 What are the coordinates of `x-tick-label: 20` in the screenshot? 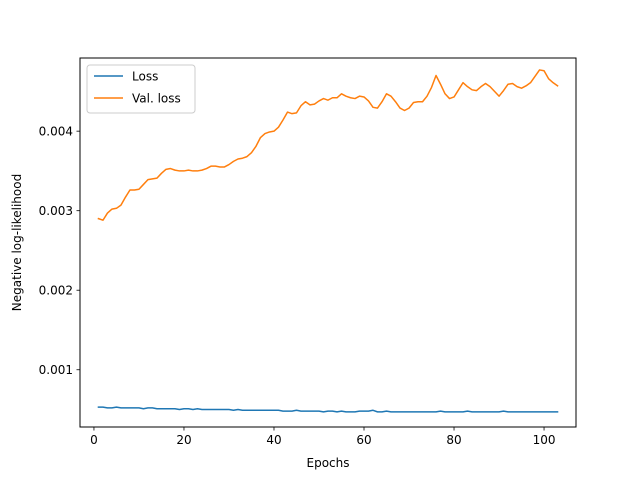 It's located at (183, 440).